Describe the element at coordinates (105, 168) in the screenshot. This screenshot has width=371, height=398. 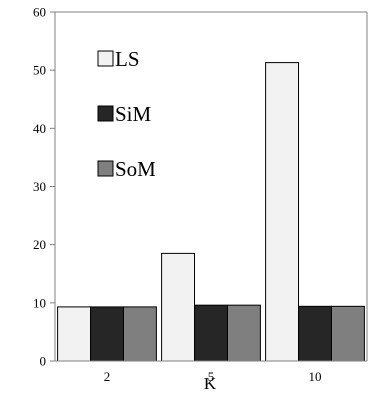
I see `legend-swatch-som` at that location.